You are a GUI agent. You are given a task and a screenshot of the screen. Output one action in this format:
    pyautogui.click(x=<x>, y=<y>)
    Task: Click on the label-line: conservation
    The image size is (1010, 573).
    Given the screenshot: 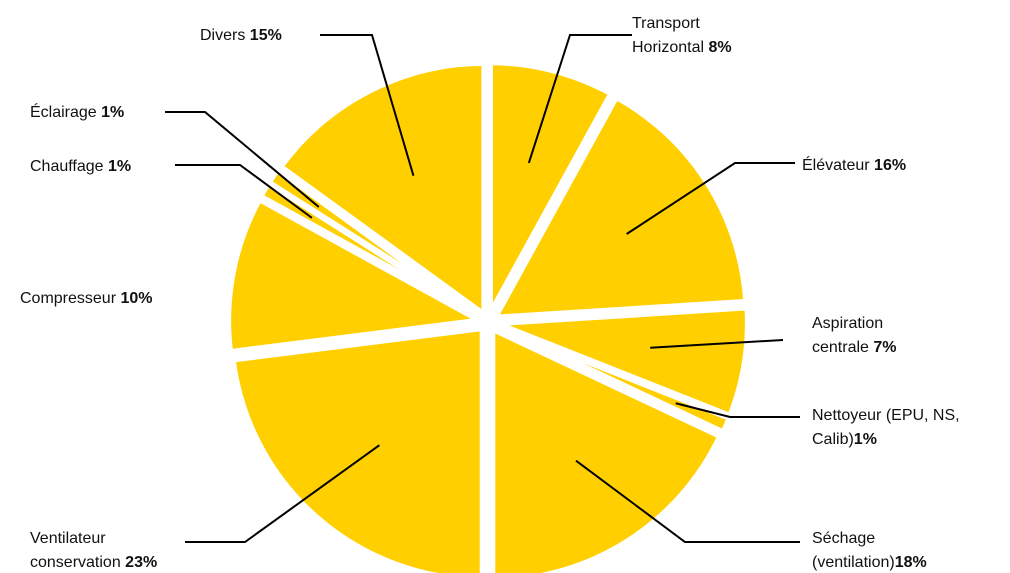 What is the action you would take?
    pyautogui.click(x=75, y=562)
    